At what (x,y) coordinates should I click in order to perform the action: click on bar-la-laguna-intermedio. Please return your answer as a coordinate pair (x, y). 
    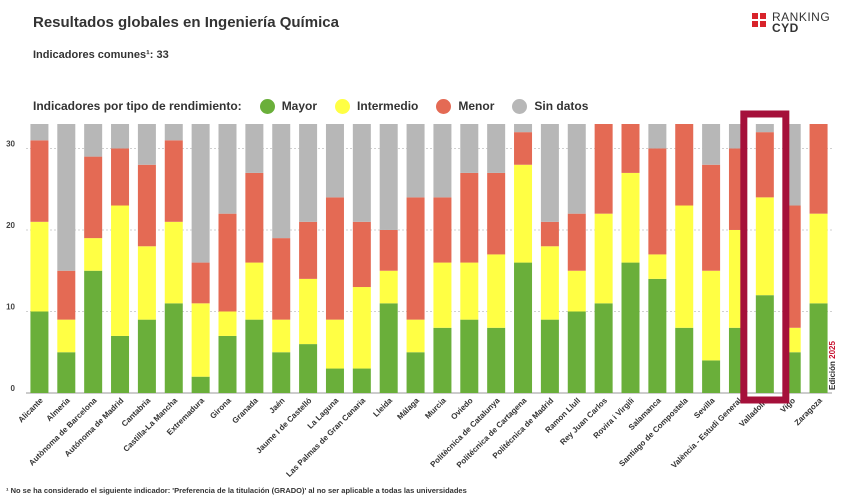
    Looking at the image, I should click on (334, 344).